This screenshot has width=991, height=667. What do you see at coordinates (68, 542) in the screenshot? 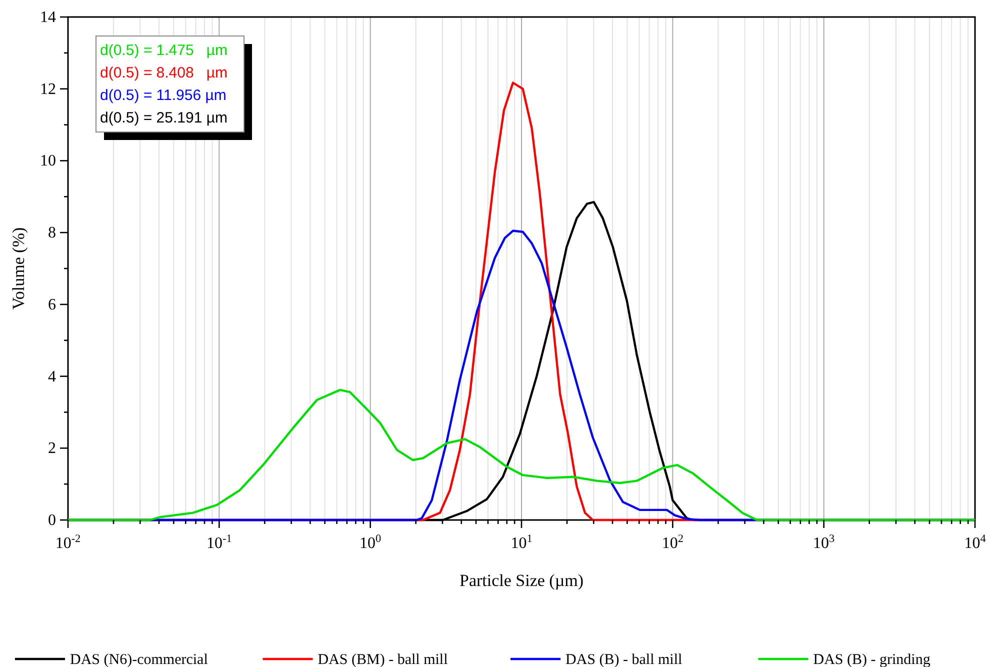
I see `x-tick-label: 10$^{-2}$` at bounding box center [68, 542].